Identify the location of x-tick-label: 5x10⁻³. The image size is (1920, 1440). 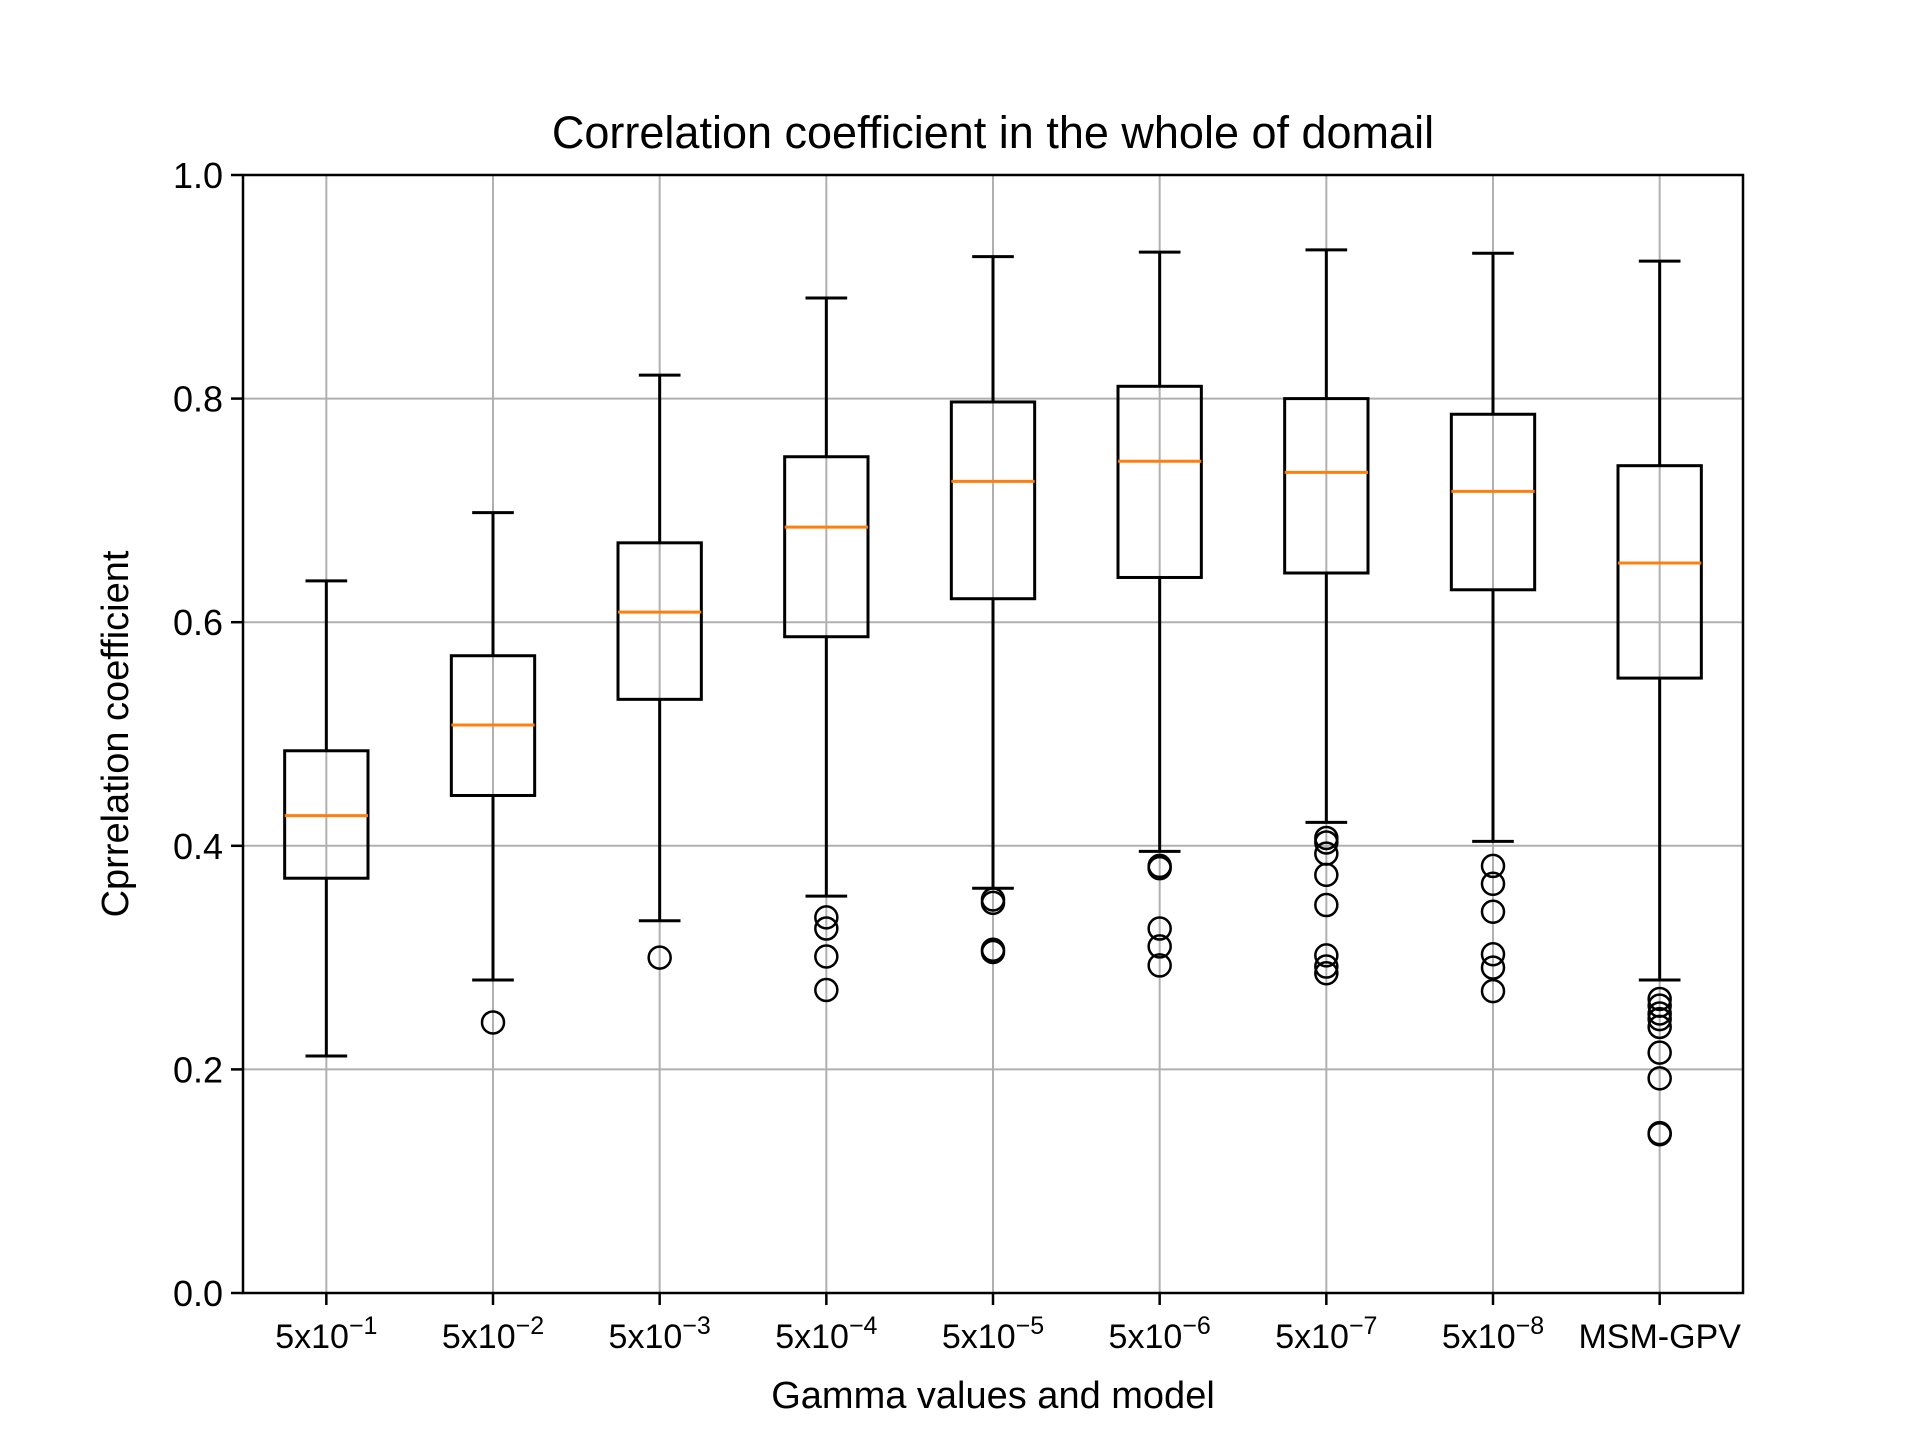
(660, 1334).